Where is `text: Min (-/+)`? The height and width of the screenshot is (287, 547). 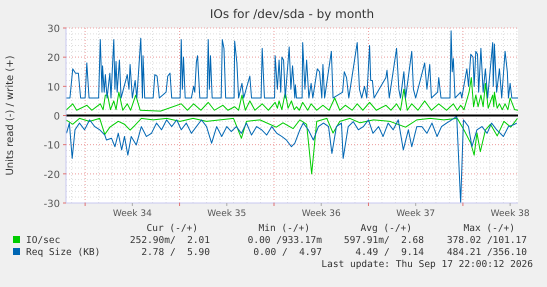 text: Min (-/+) is located at coordinates (284, 228).